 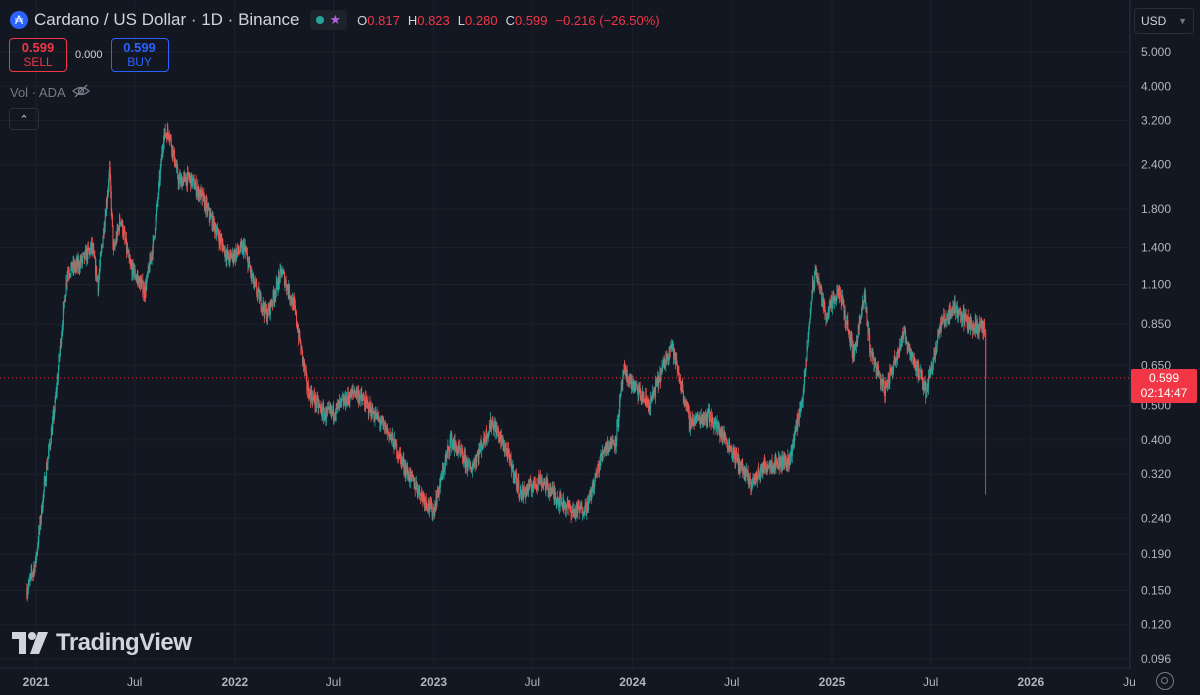 I want to click on open-label: O, so click(x=362, y=20).